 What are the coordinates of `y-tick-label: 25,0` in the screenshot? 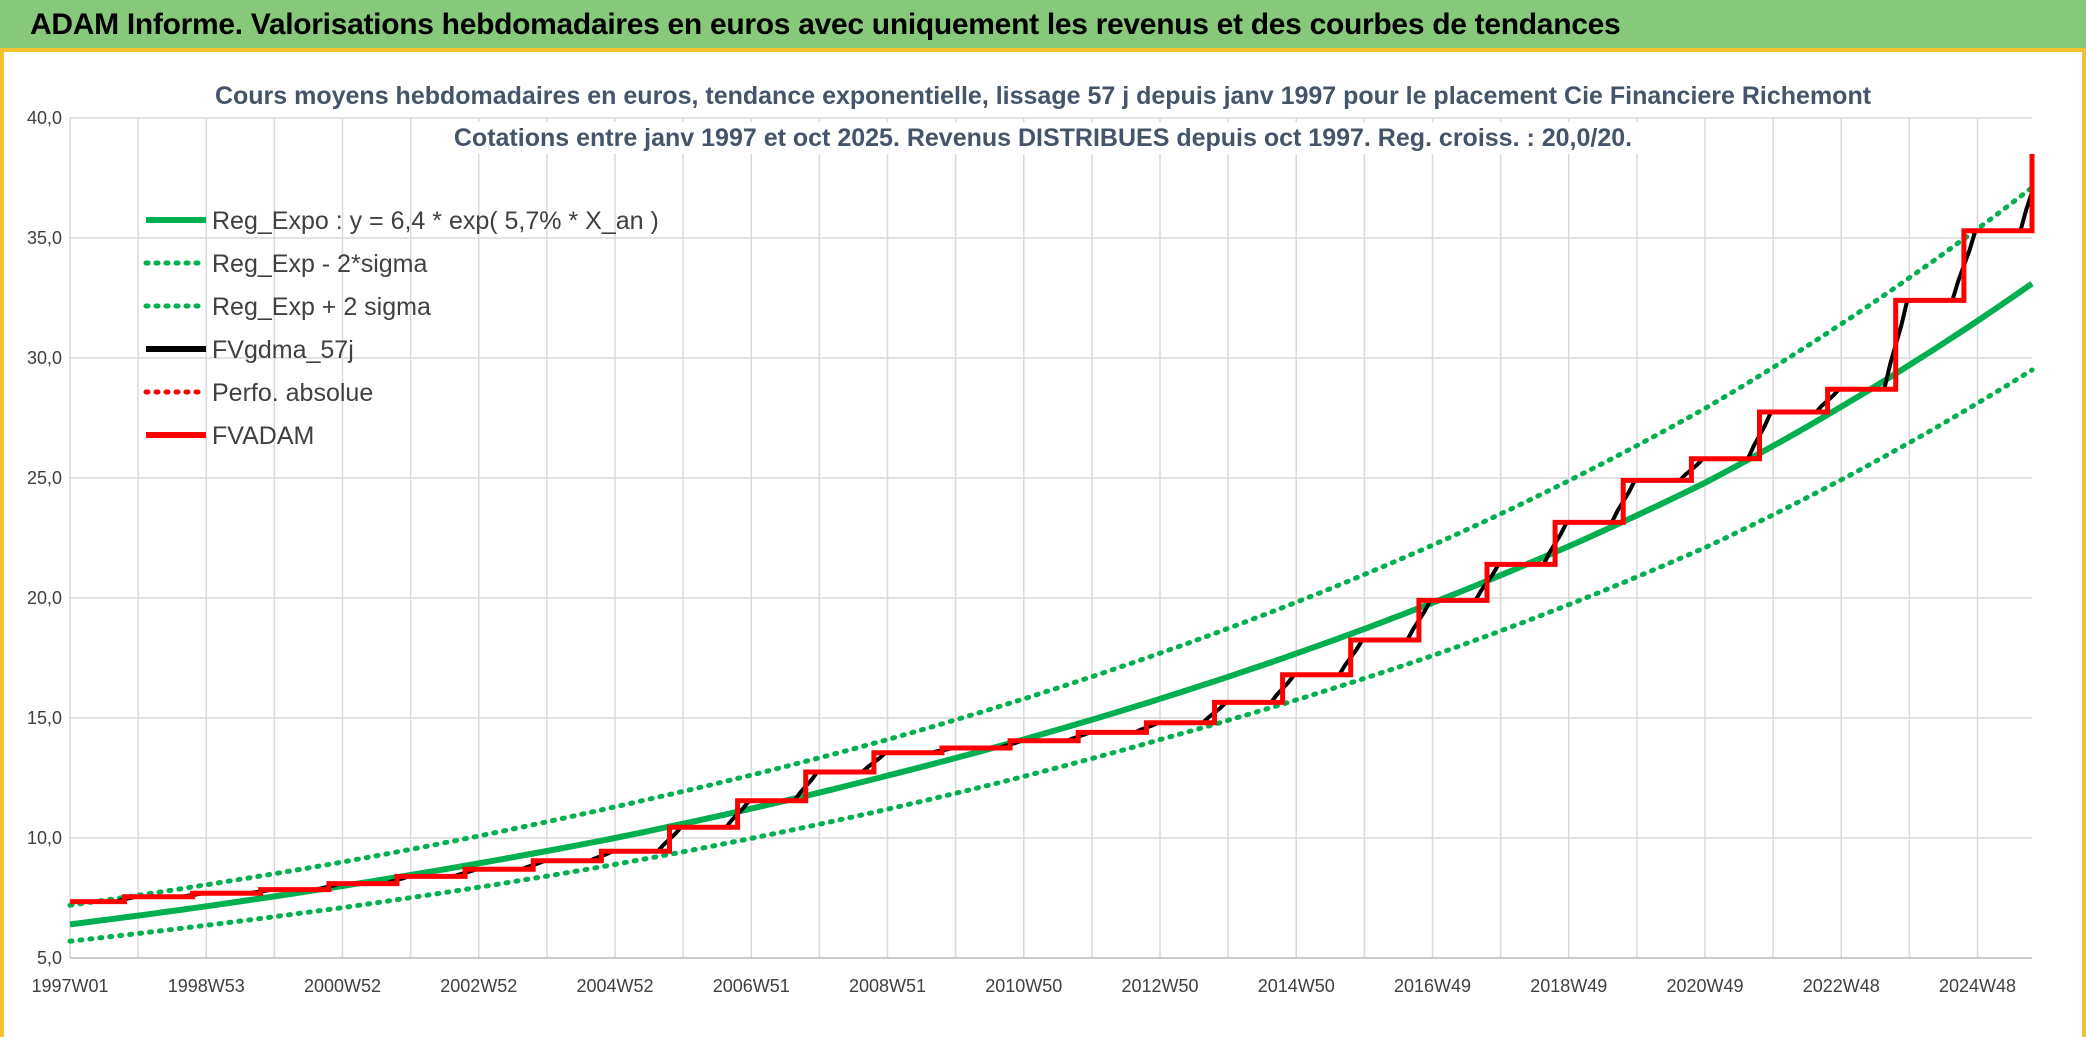 It's located at (44, 478).